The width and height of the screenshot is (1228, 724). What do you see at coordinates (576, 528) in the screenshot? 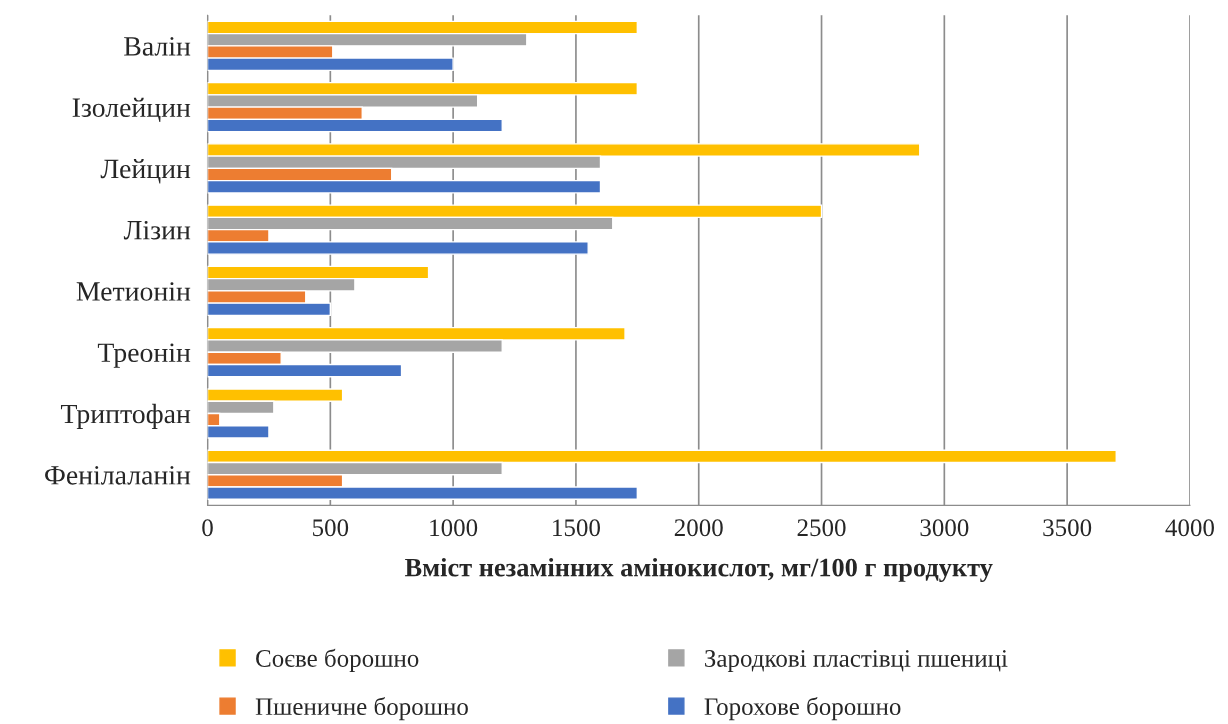
I see `x-tick-label: 1500` at bounding box center [576, 528].